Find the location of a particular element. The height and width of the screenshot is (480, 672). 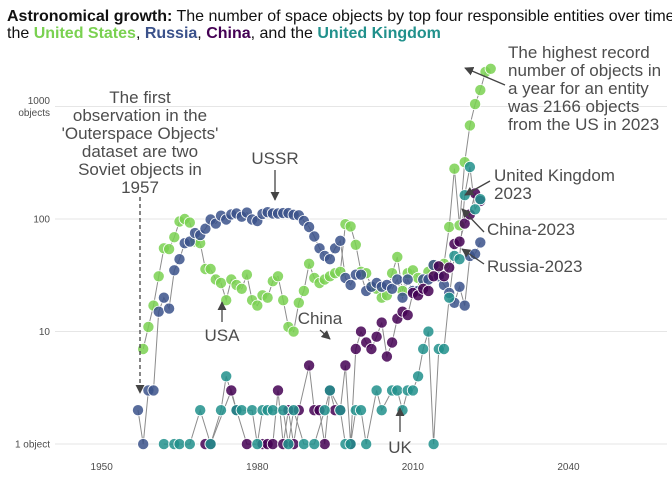

usa-annotation: USA is located at coordinates (223, 335).